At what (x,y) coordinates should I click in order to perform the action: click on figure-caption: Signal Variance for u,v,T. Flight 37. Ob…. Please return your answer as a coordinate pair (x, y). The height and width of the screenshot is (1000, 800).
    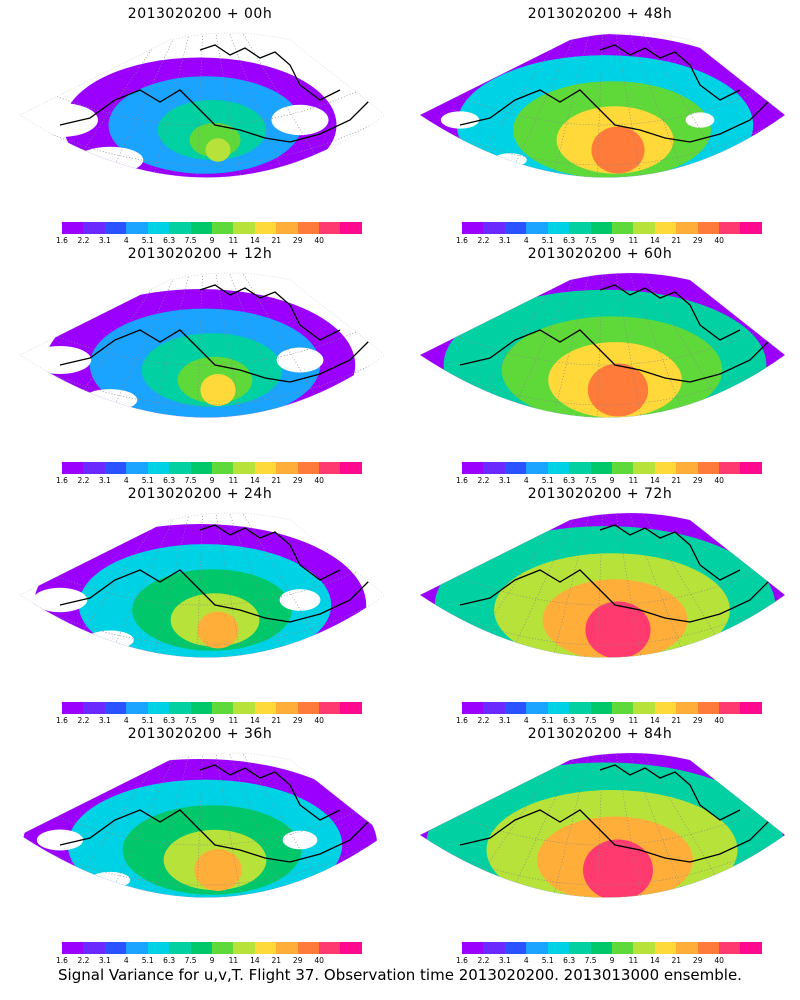
    Looking at the image, I should click on (400, 975).